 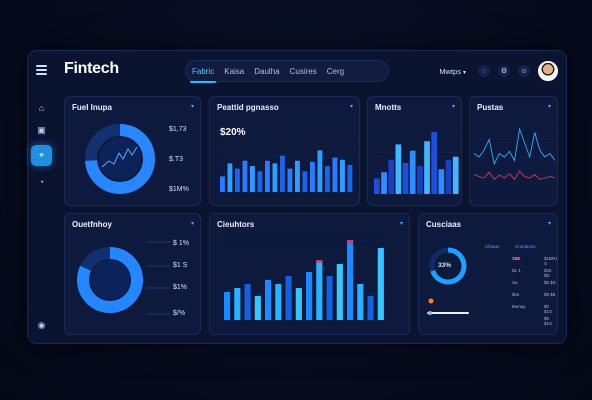 What do you see at coordinates (178, 129) in the screenshot?
I see `cashflow-stat-1: $1,73` at bounding box center [178, 129].